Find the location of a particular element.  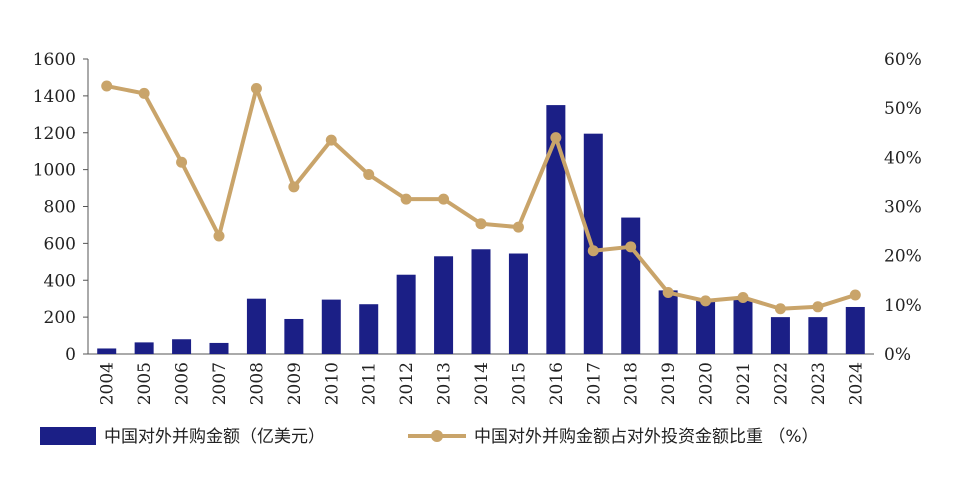

ratio-point-2015 is located at coordinates (518, 227).